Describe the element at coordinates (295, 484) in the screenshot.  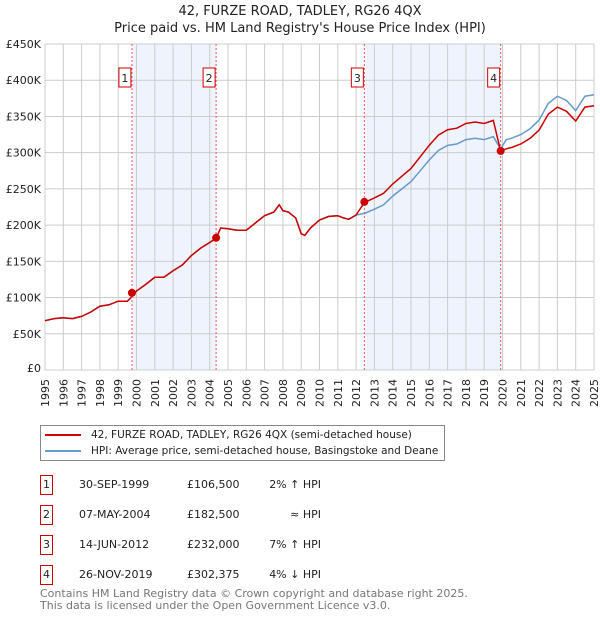
I see `transaction-hpi-relation: 2% ↑ HPI` at that location.